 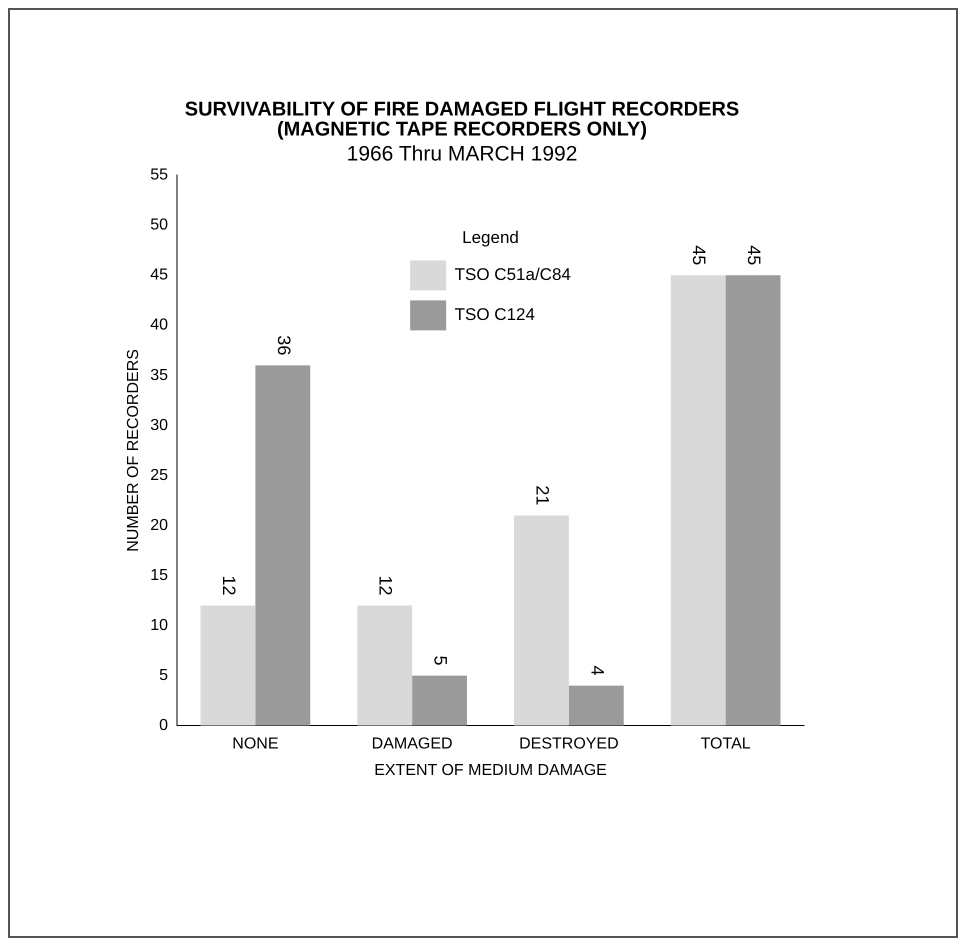 What do you see at coordinates (159, 375) in the screenshot?
I see `y-tick-label: 35` at bounding box center [159, 375].